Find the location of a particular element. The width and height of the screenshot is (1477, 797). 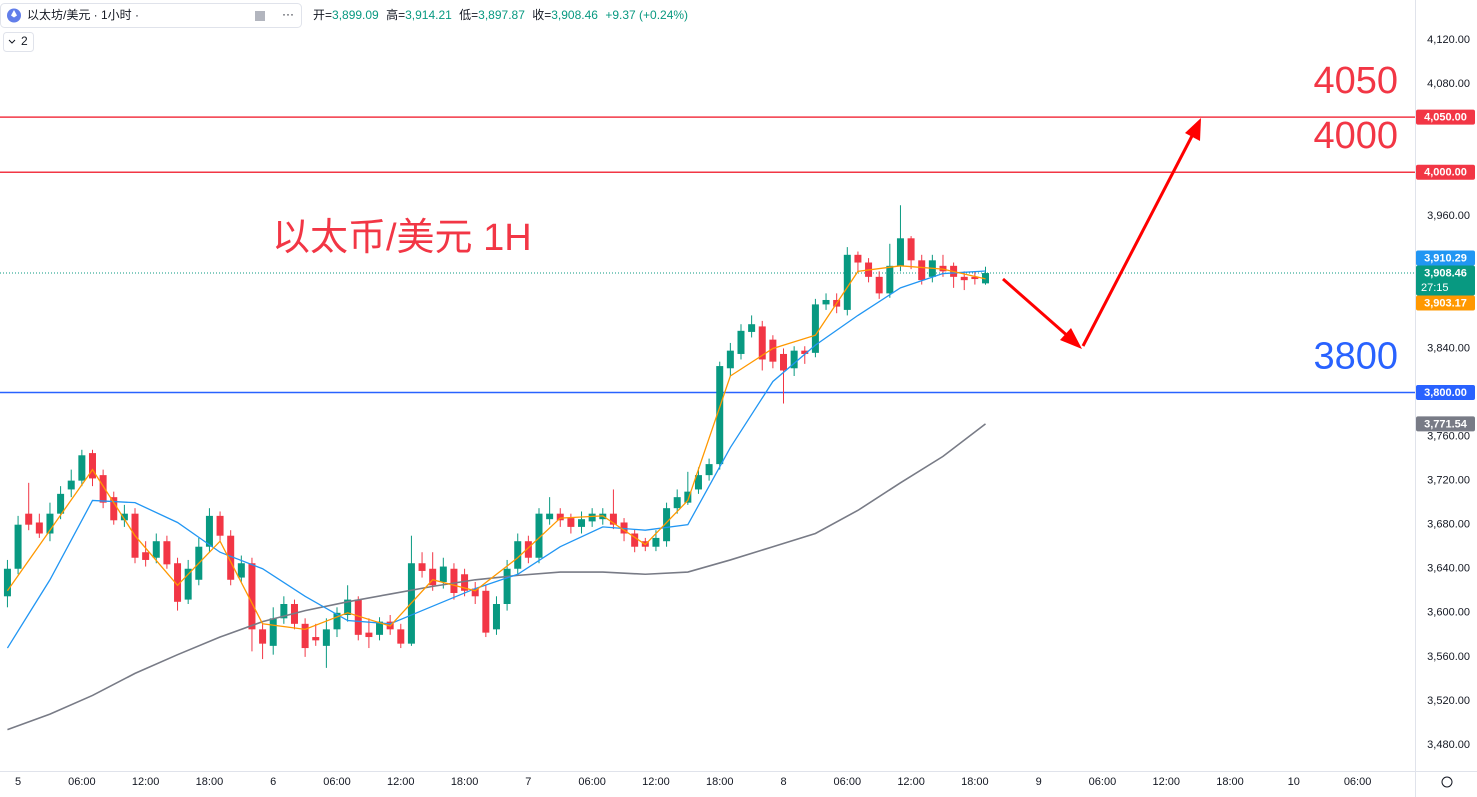

level-label: 4050 is located at coordinates (1355, 81).